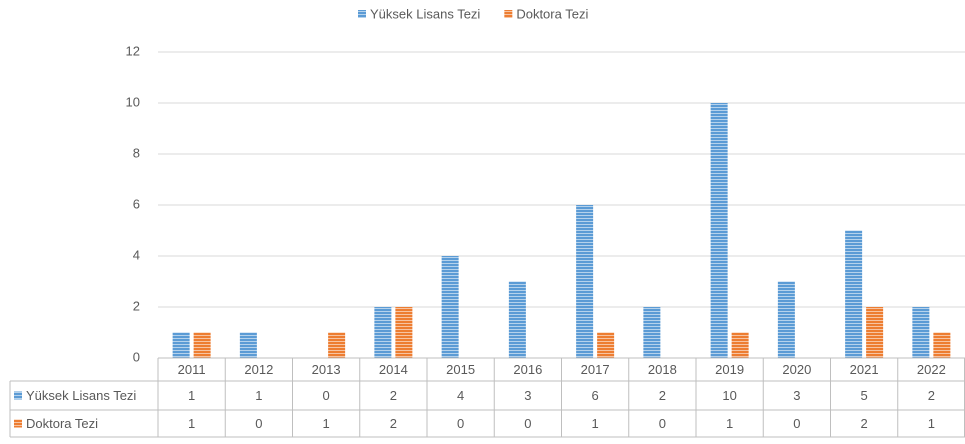  What do you see at coordinates (595, 369) in the screenshot?
I see `x-tick-label: 2017` at bounding box center [595, 369].